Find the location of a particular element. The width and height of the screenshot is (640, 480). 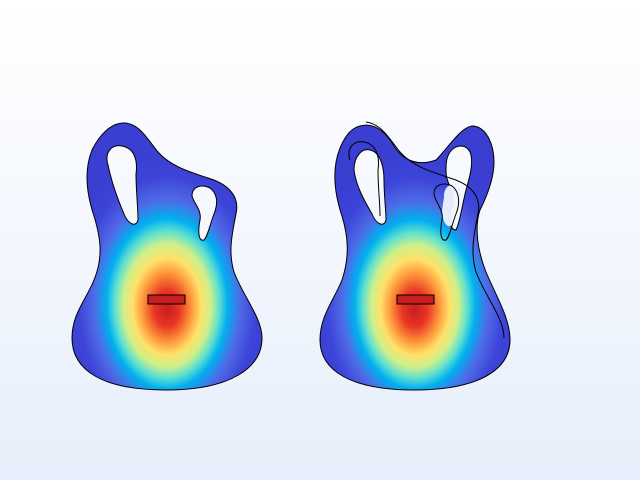

original-outline-overlay is located at coordinates (426, 230).